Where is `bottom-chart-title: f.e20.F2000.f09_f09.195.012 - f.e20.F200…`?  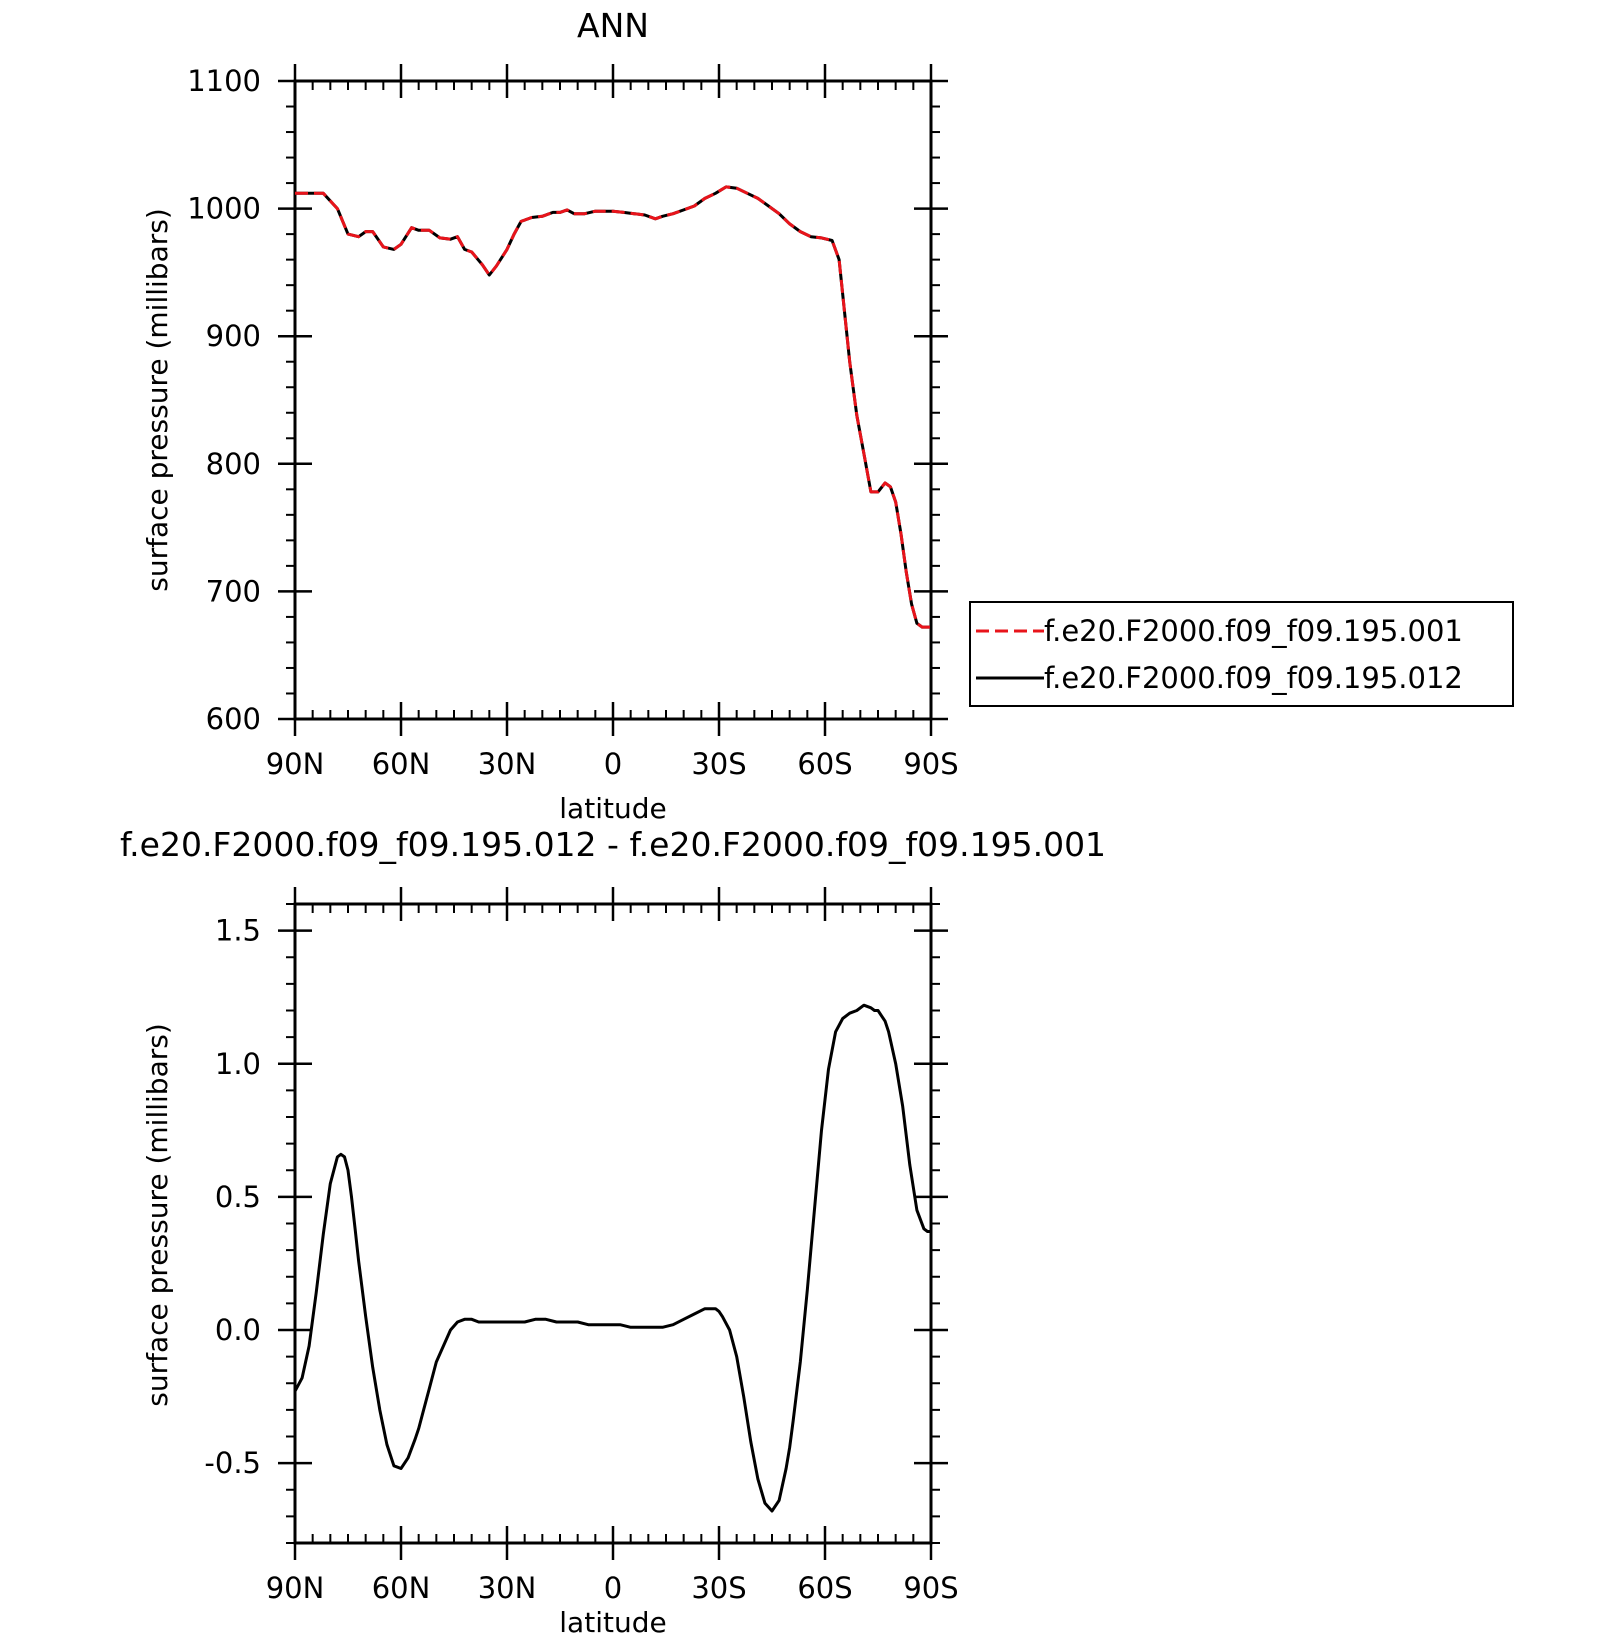 bottom-chart-title: f.e20.F2000.f09_f09.195.012 - f.e20.F200… is located at coordinates (613, 844).